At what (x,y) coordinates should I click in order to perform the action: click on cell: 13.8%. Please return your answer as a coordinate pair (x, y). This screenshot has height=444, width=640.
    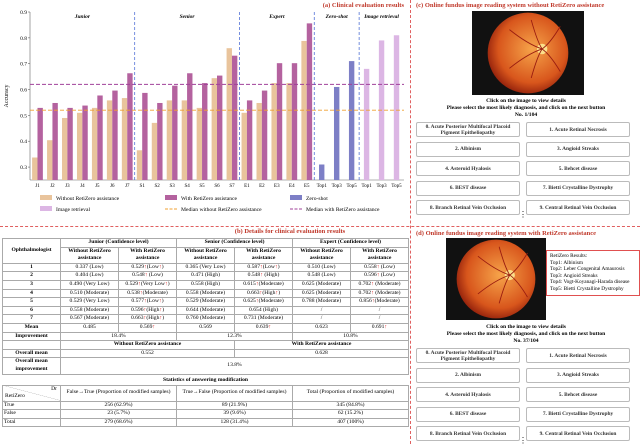
    Looking at the image, I should click on (234, 366).